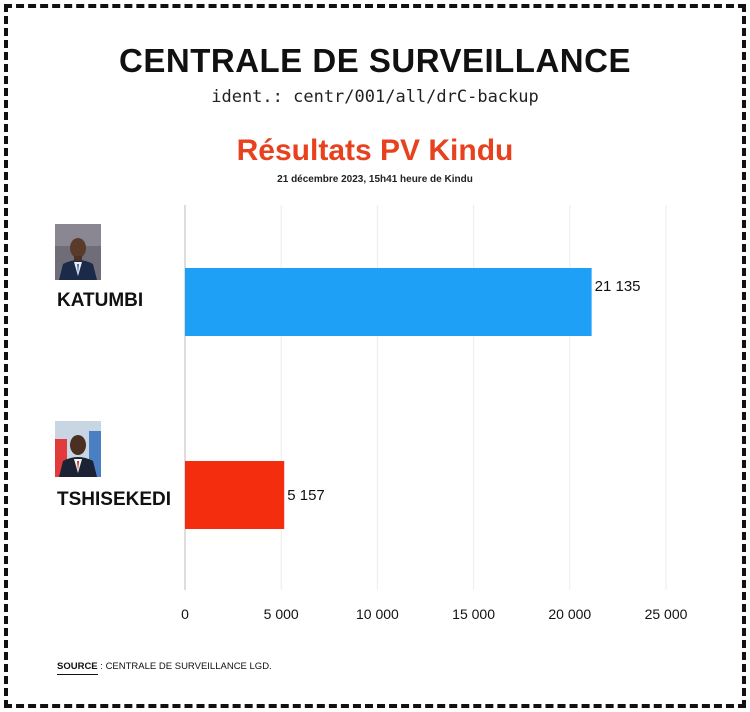  What do you see at coordinates (77, 668) in the screenshot?
I see `source-key: SOURCE` at bounding box center [77, 668].